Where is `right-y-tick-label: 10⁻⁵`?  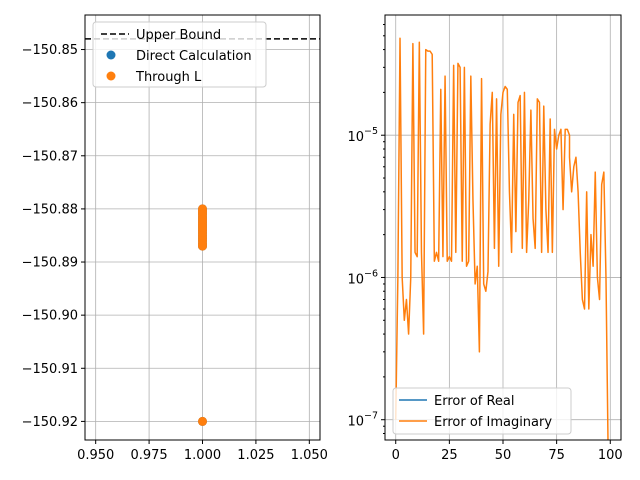 right-y-tick-label: 10⁻⁵ is located at coordinates (362, 135).